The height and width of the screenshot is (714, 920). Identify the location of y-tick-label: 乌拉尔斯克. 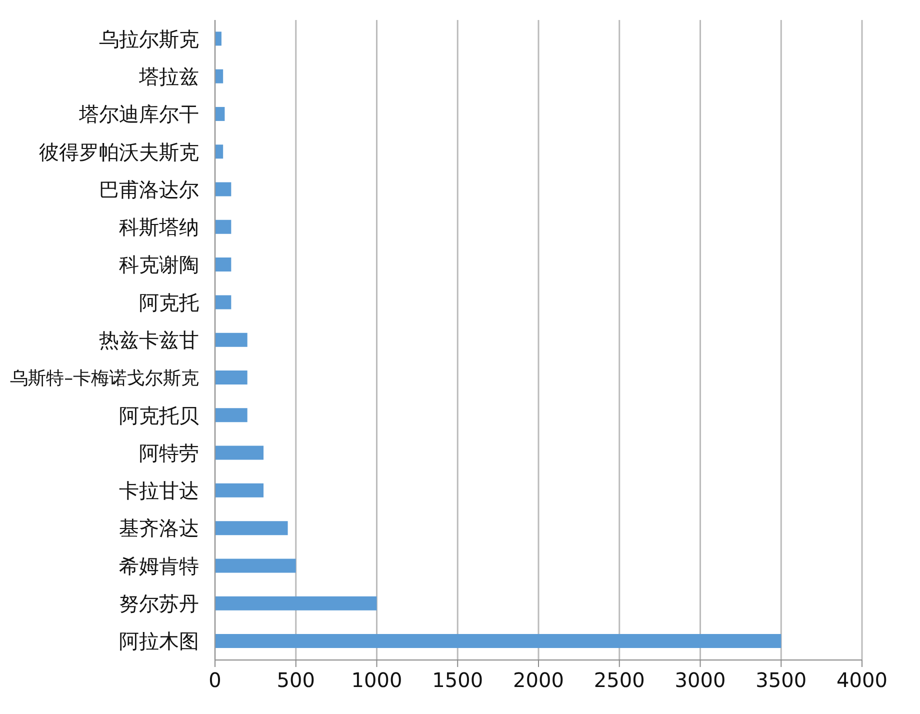
(149, 38).